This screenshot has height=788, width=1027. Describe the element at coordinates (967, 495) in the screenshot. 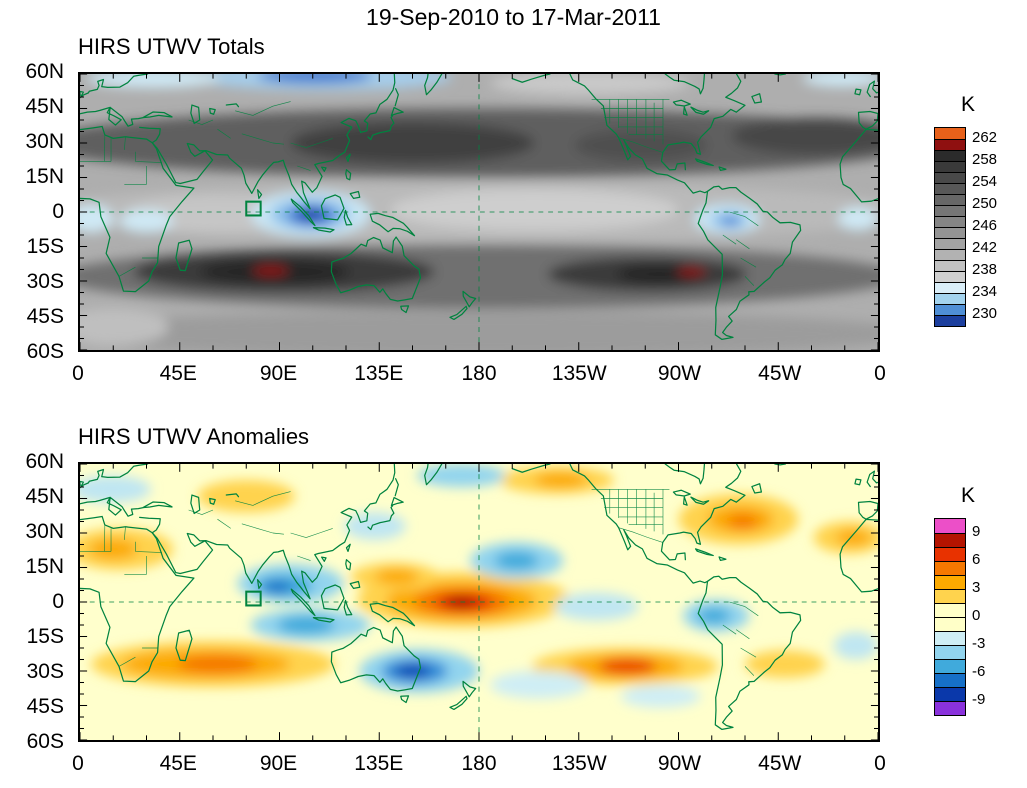

I see `colorbar-unit-anomalies: K` at that location.